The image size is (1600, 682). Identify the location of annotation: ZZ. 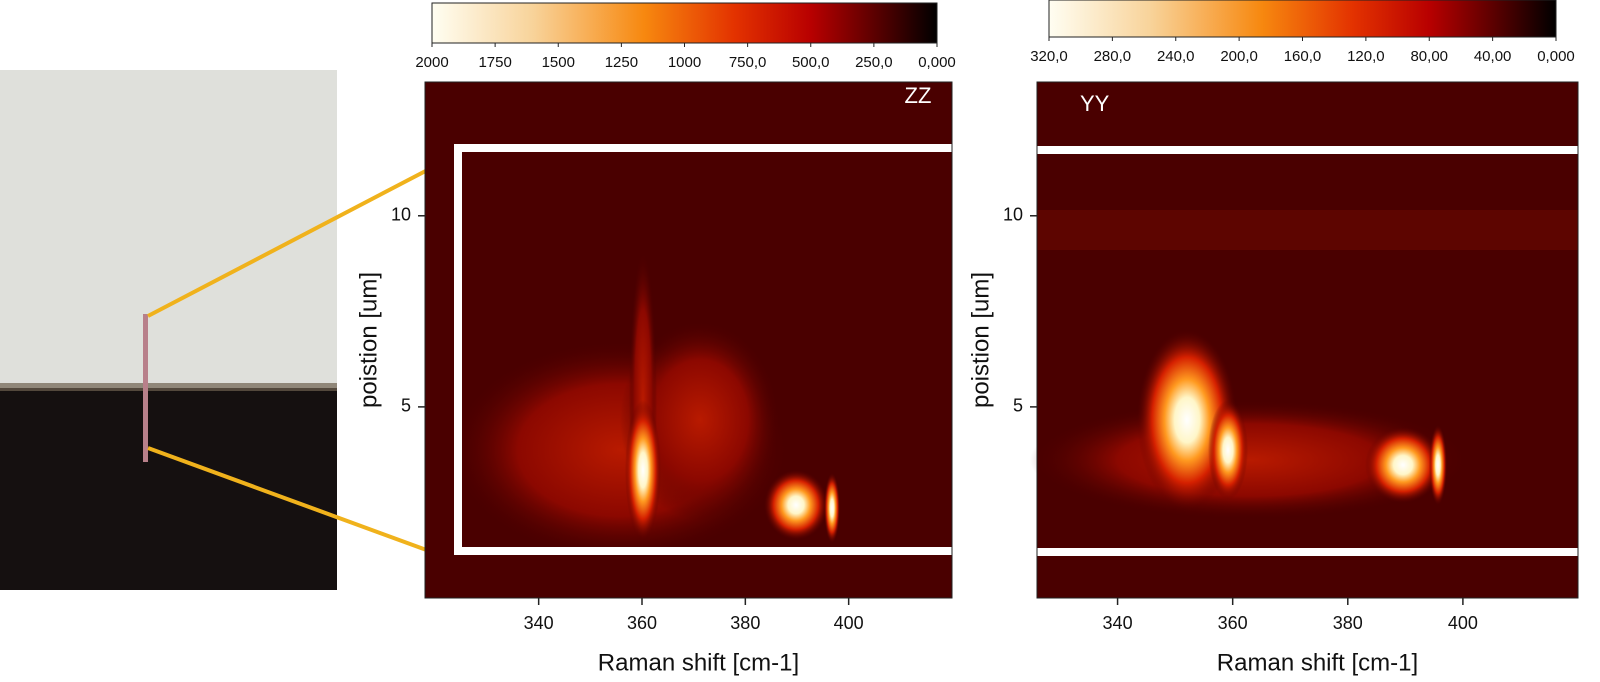
(918, 95).